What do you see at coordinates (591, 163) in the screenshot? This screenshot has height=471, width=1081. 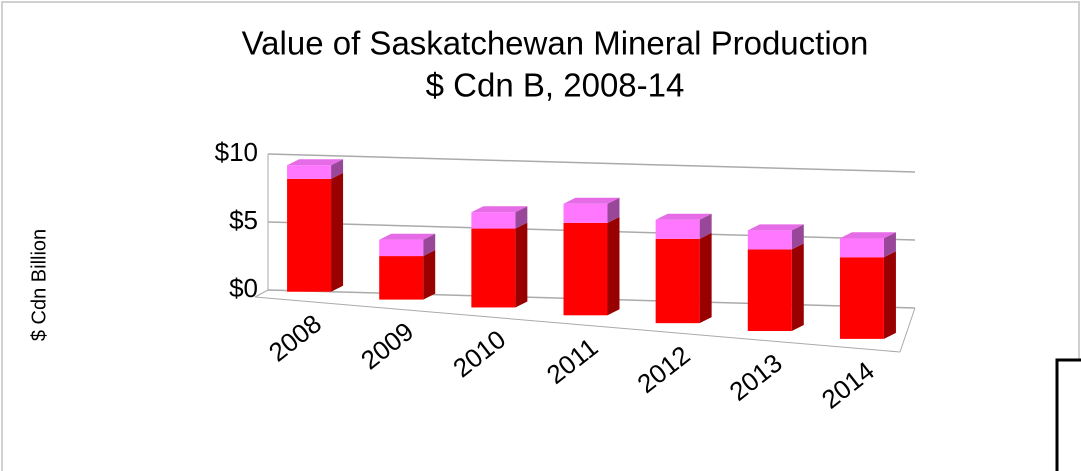 I see `grid-line` at bounding box center [591, 163].